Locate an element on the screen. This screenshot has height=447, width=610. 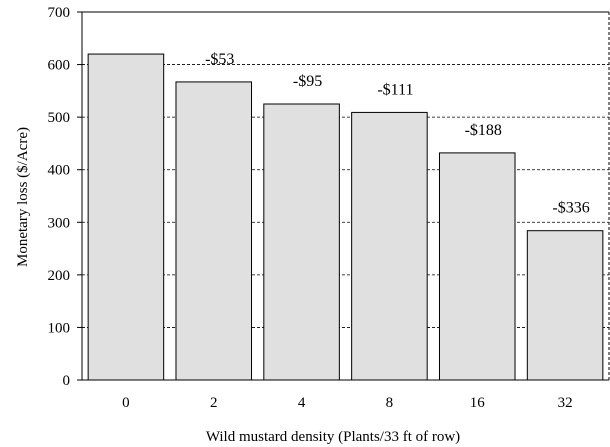
x-tick-labels: 0 2 4 8 16 32 is located at coordinates (347, 403).